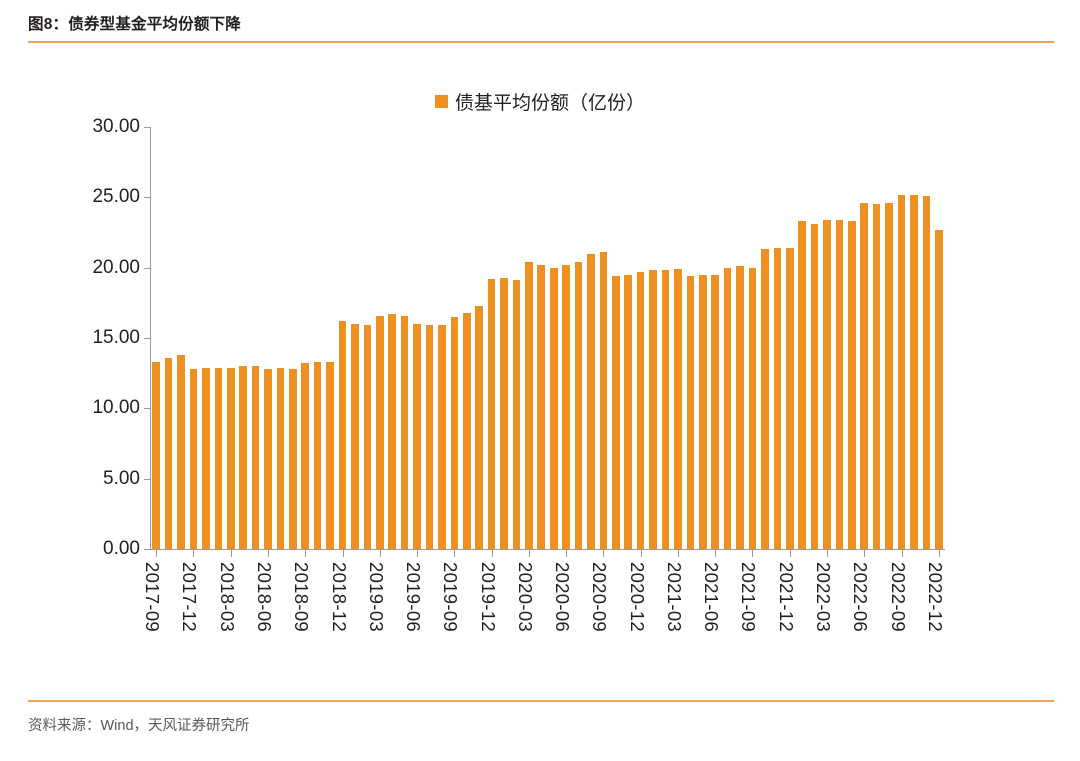 The image size is (1080, 761). I want to click on y-axis-tick-label: 20.00, so click(100, 273).